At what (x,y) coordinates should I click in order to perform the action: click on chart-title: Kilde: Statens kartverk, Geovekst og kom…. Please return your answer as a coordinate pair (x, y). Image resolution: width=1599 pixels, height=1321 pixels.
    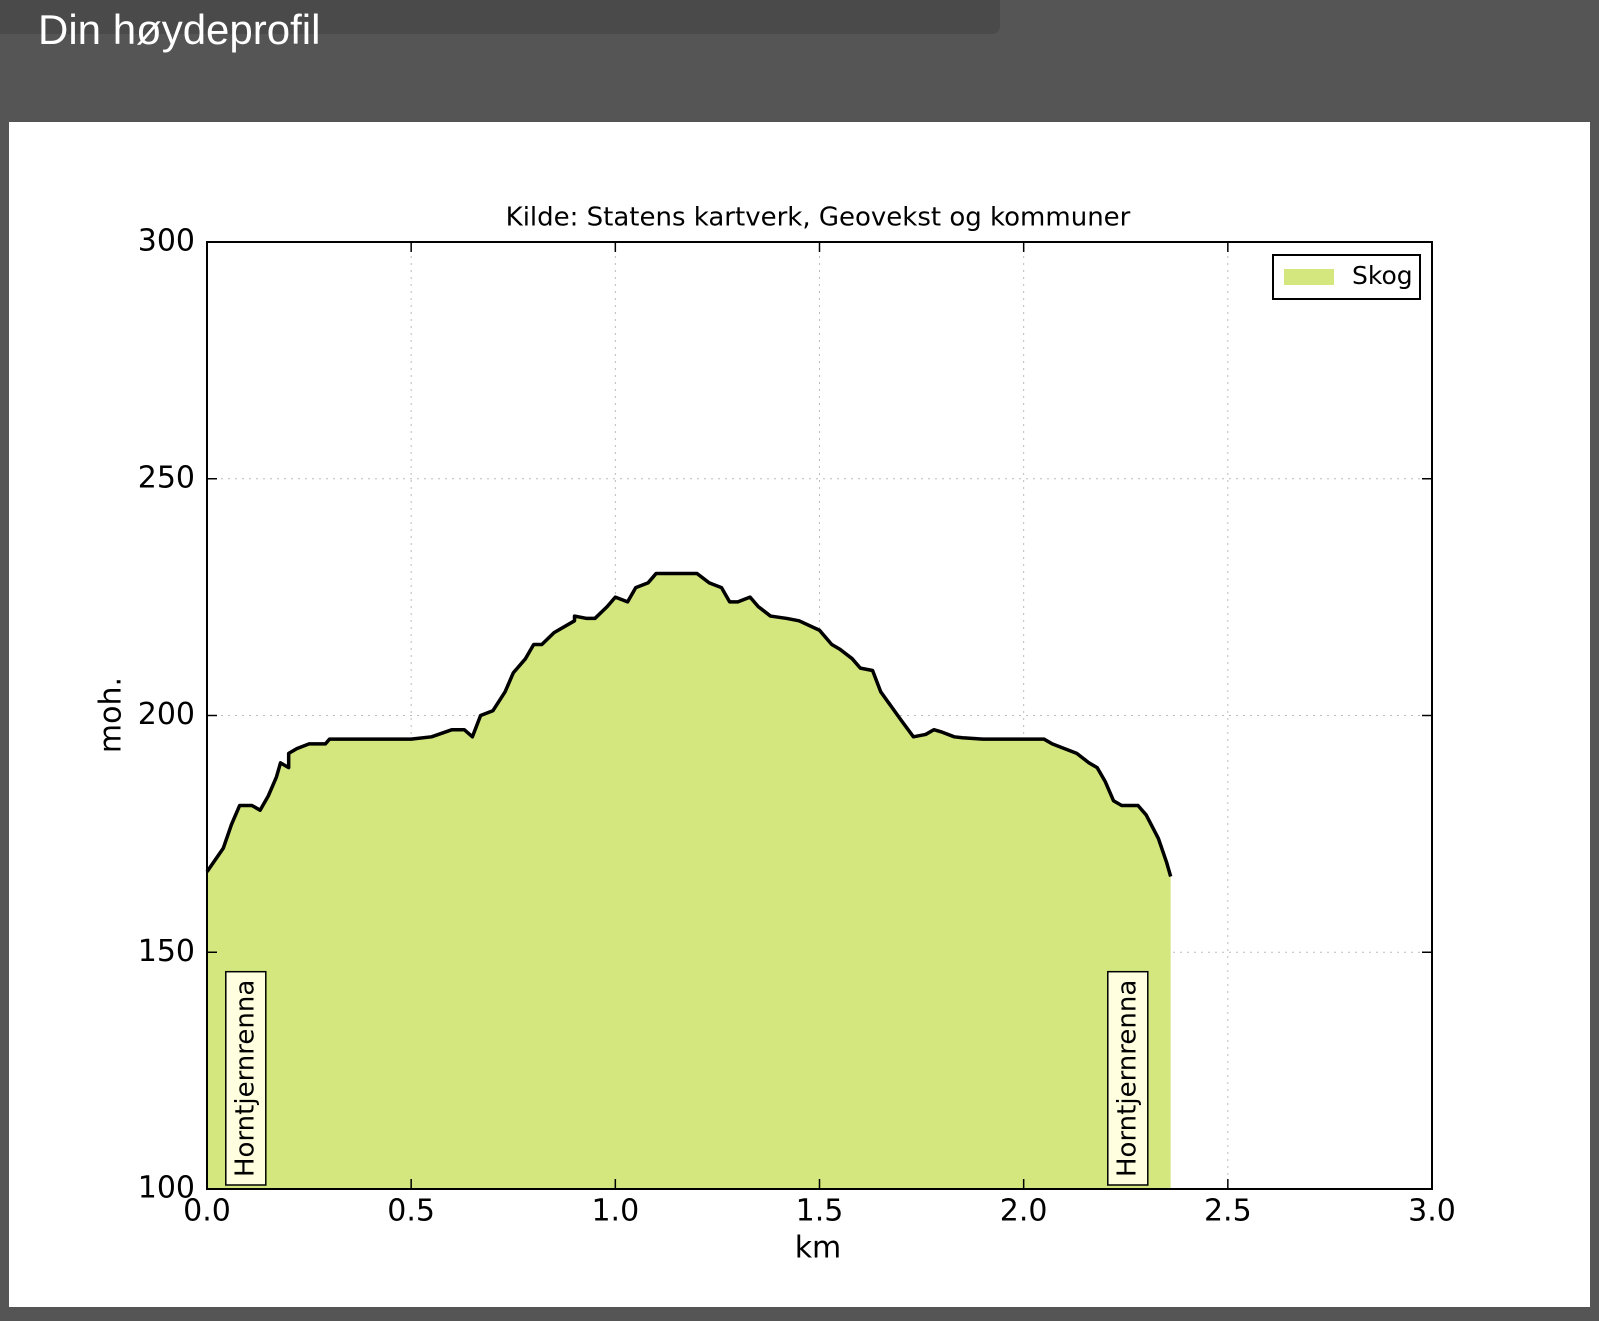
    Looking at the image, I should click on (818, 218).